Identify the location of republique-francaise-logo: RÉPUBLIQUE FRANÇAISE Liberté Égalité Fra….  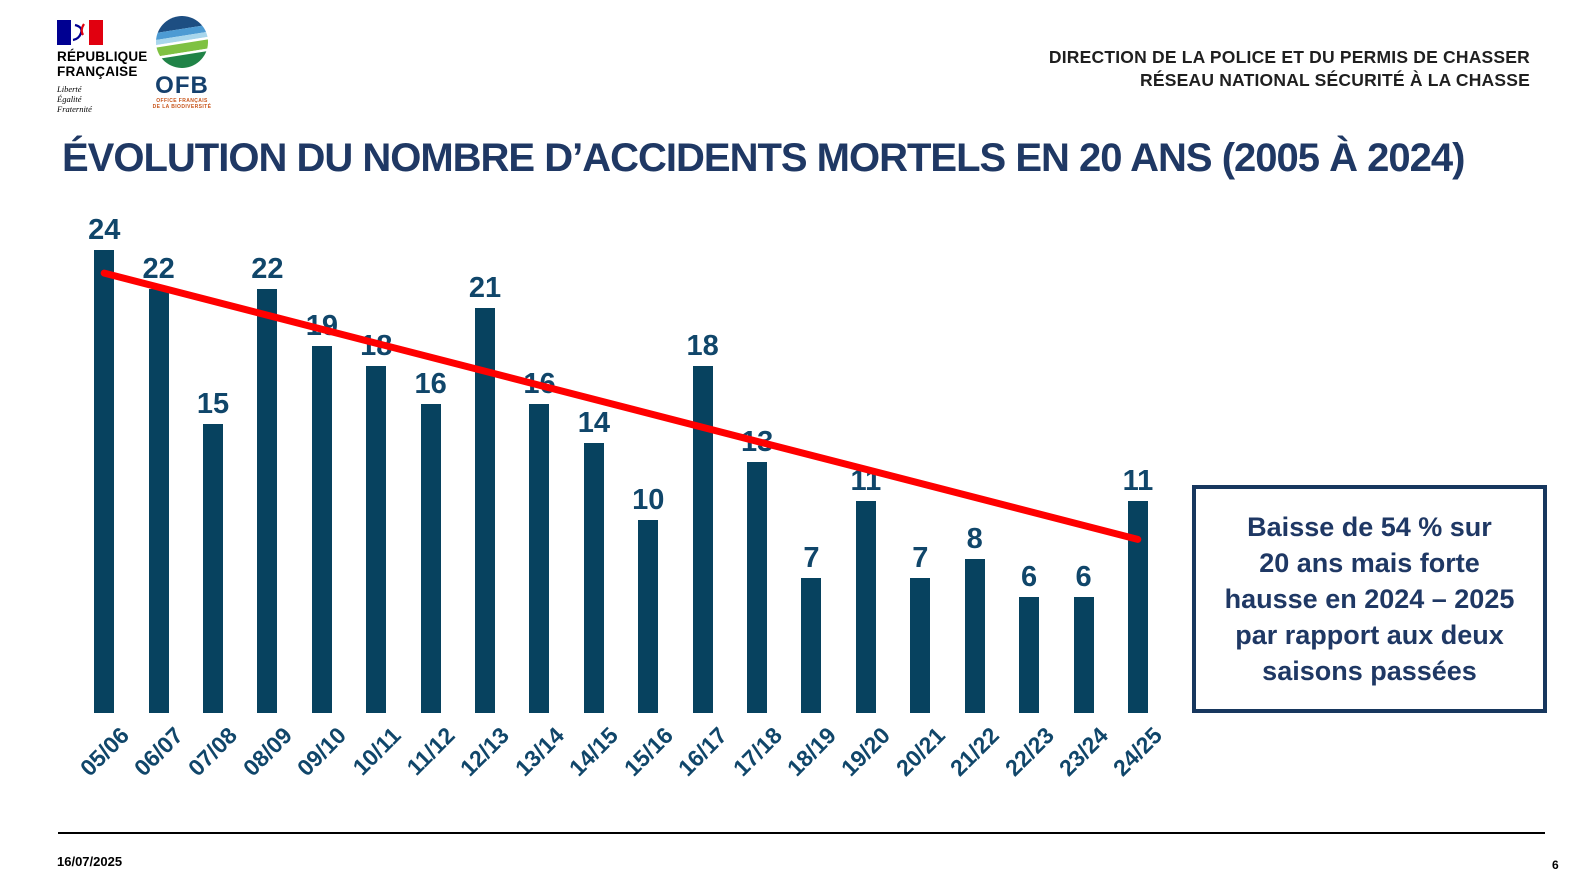
(103, 67).